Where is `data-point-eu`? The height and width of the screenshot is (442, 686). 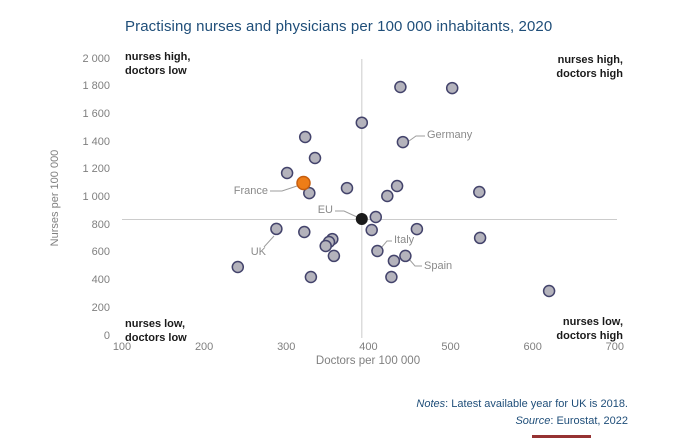 data-point-eu is located at coordinates (361, 219).